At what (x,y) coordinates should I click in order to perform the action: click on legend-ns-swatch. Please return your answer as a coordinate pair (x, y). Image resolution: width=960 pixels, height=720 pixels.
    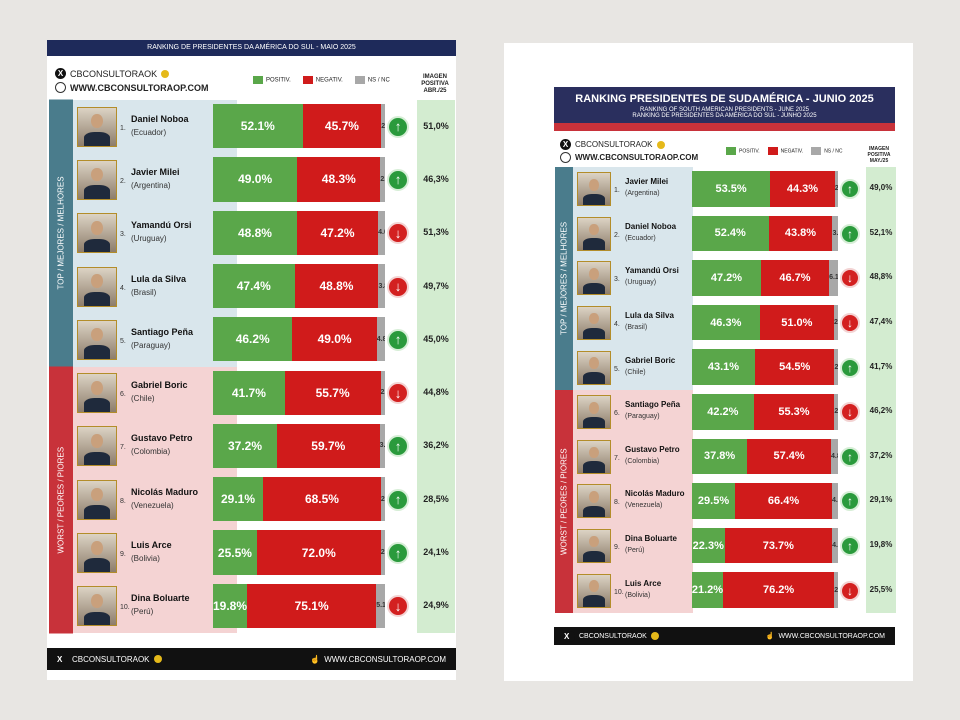
    Looking at the image, I should click on (816, 151).